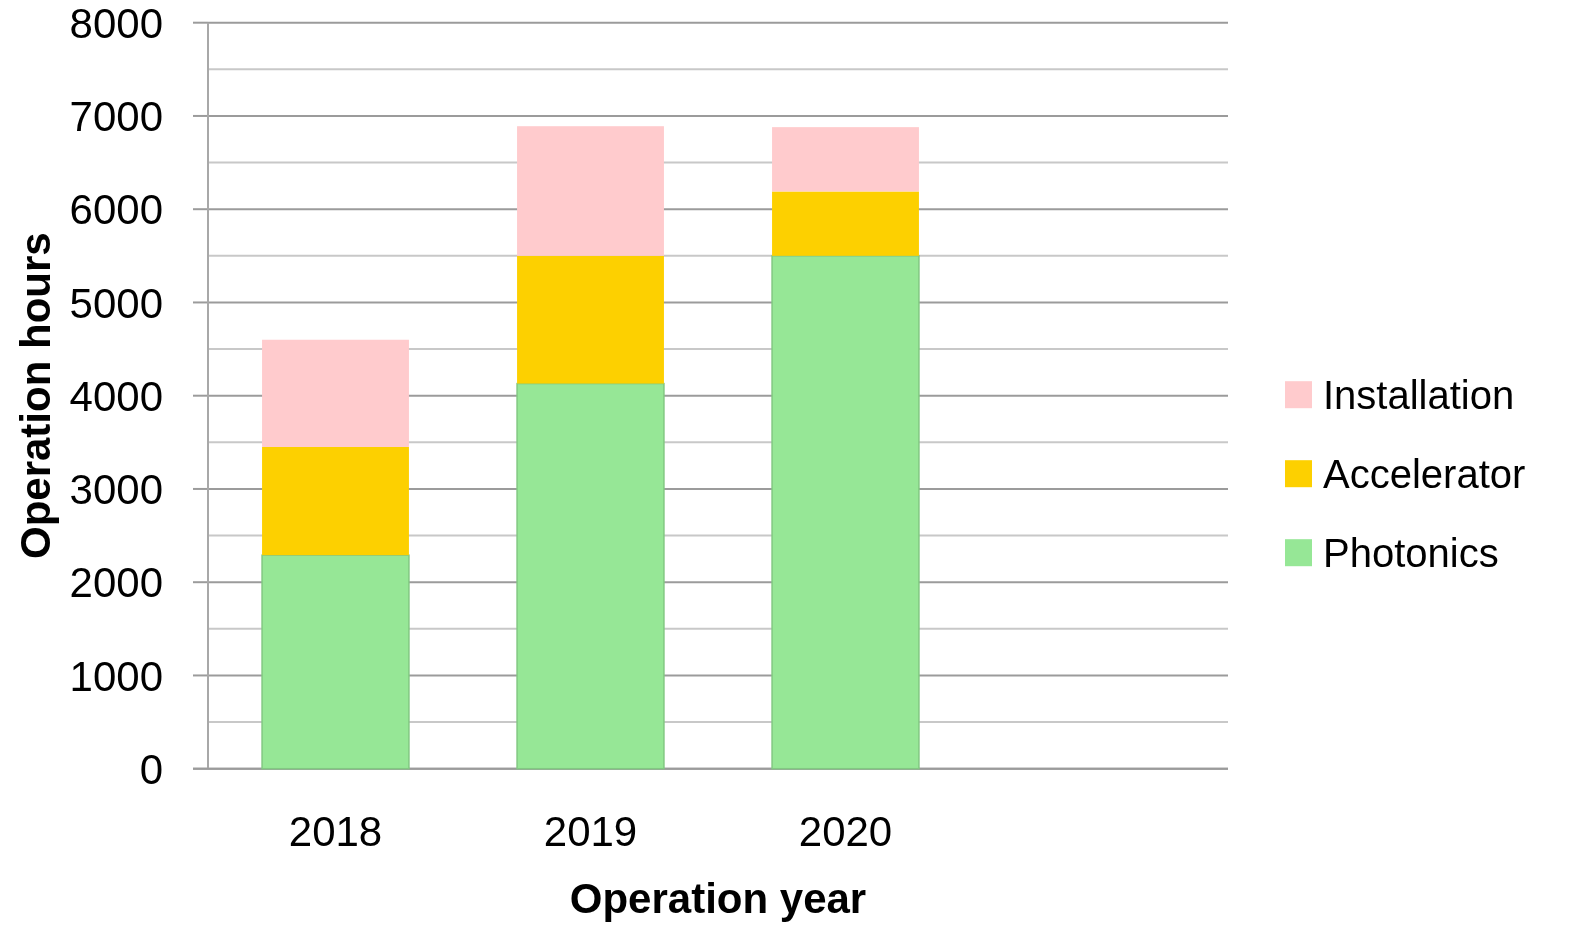 The width and height of the screenshot is (1572, 926). I want to click on legend-label: Photonics, so click(1411, 552).